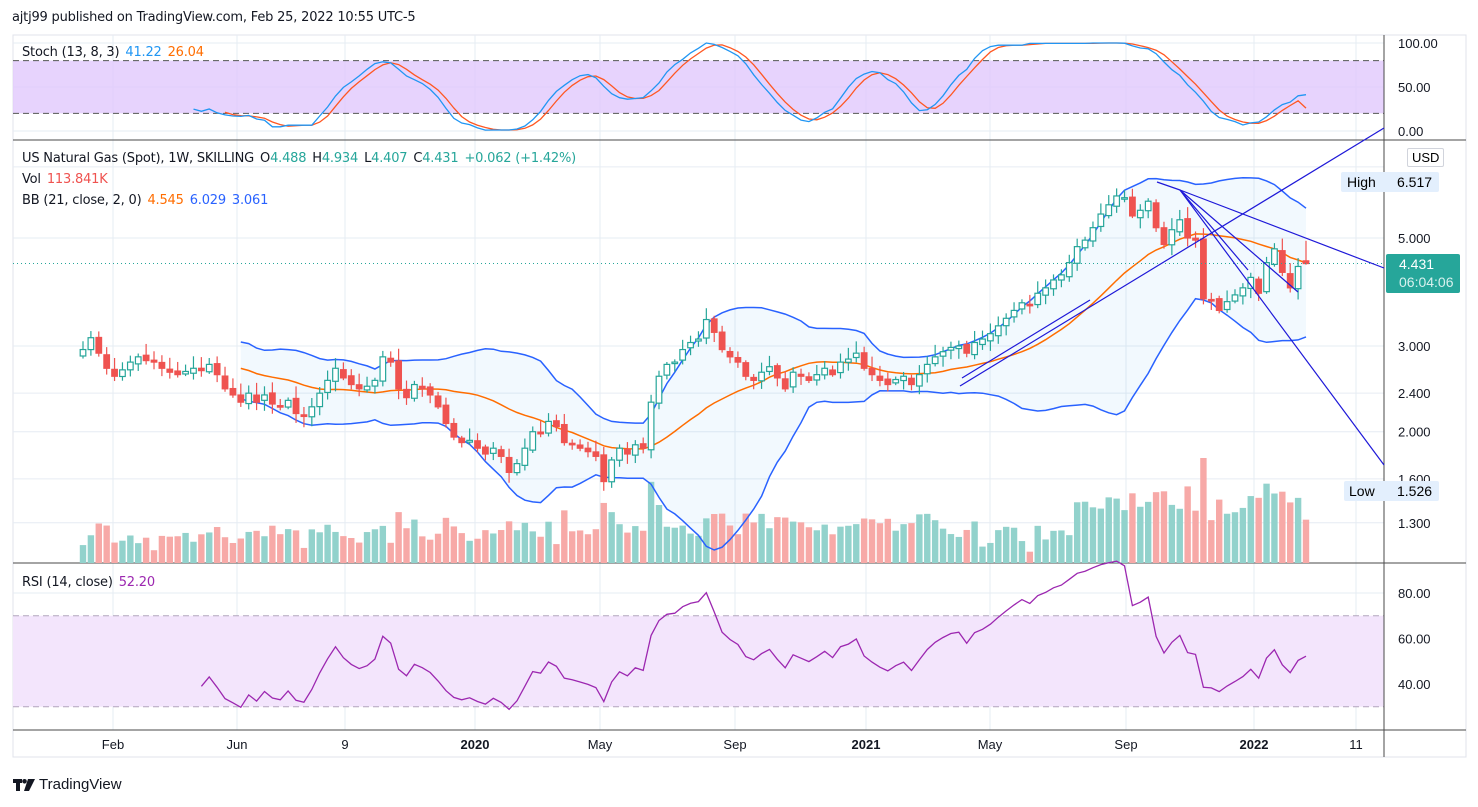  Describe the element at coordinates (80, 784) in the screenshot. I see `tradingview-brand: TradingView` at that location.